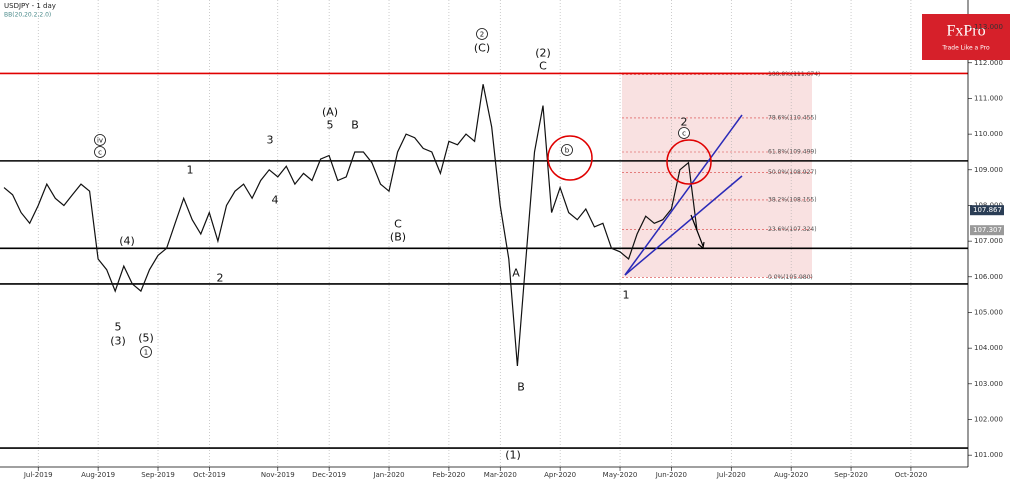 This screenshot has width=1024, height=479. Describe the element at coordinates (671, 475) in the screenshot. I see `x-tick-label: Jun-2020` at that location.